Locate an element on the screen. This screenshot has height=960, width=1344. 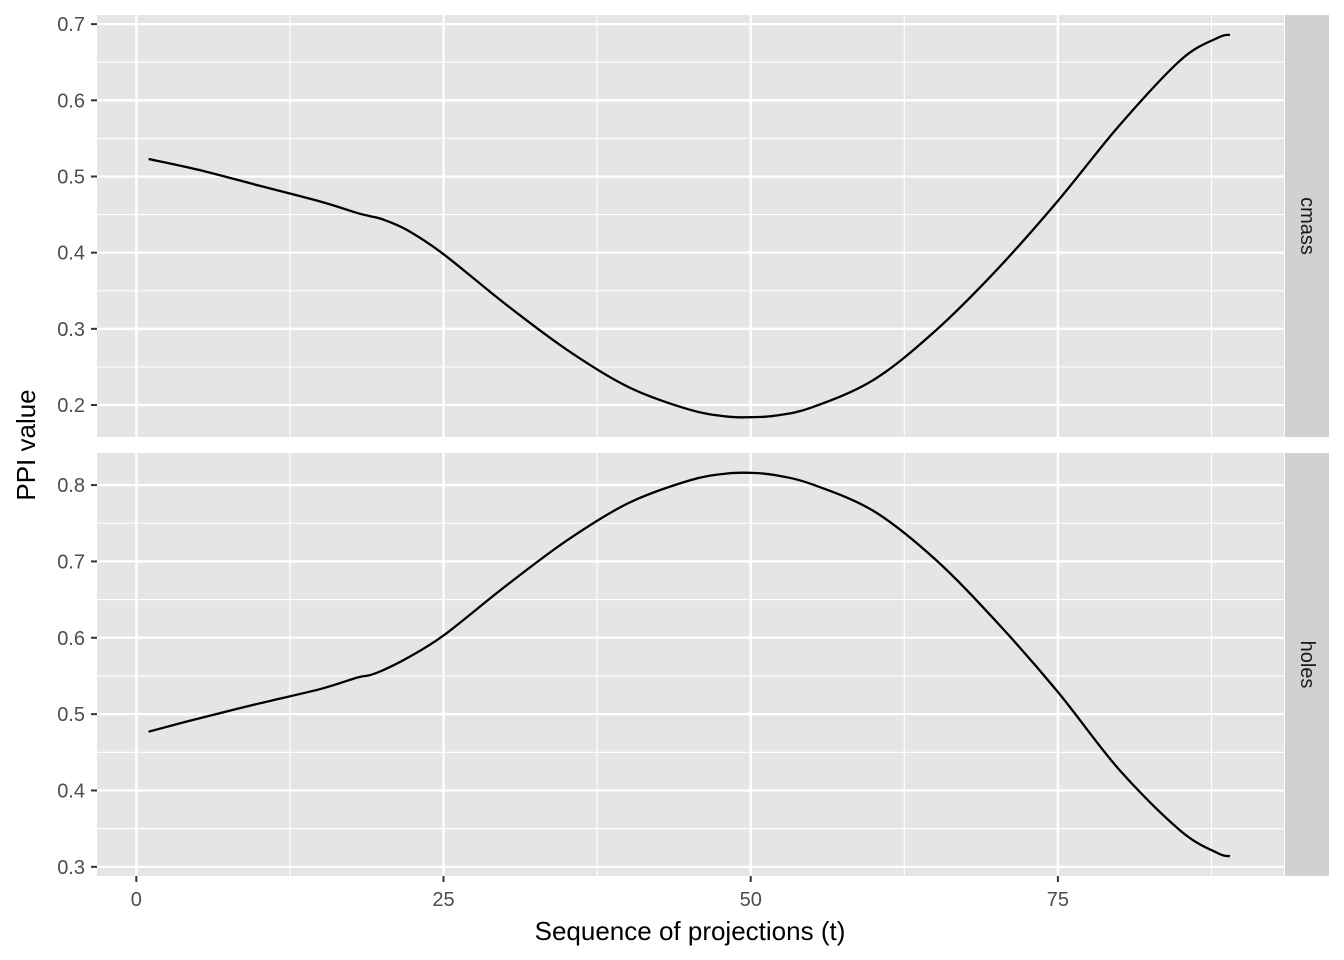
y-tick-label: 0.8 is located at coordinates (71, 486).